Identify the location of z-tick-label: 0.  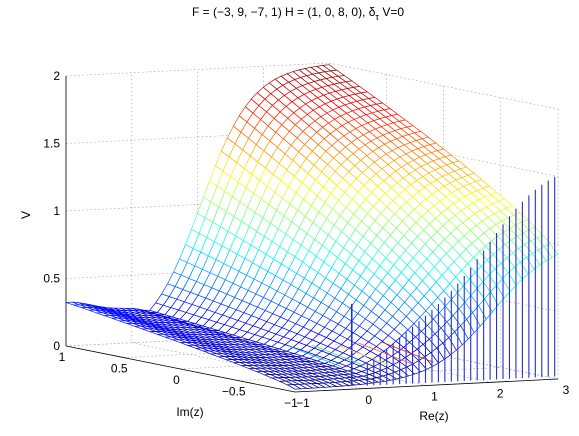
(56, 346).